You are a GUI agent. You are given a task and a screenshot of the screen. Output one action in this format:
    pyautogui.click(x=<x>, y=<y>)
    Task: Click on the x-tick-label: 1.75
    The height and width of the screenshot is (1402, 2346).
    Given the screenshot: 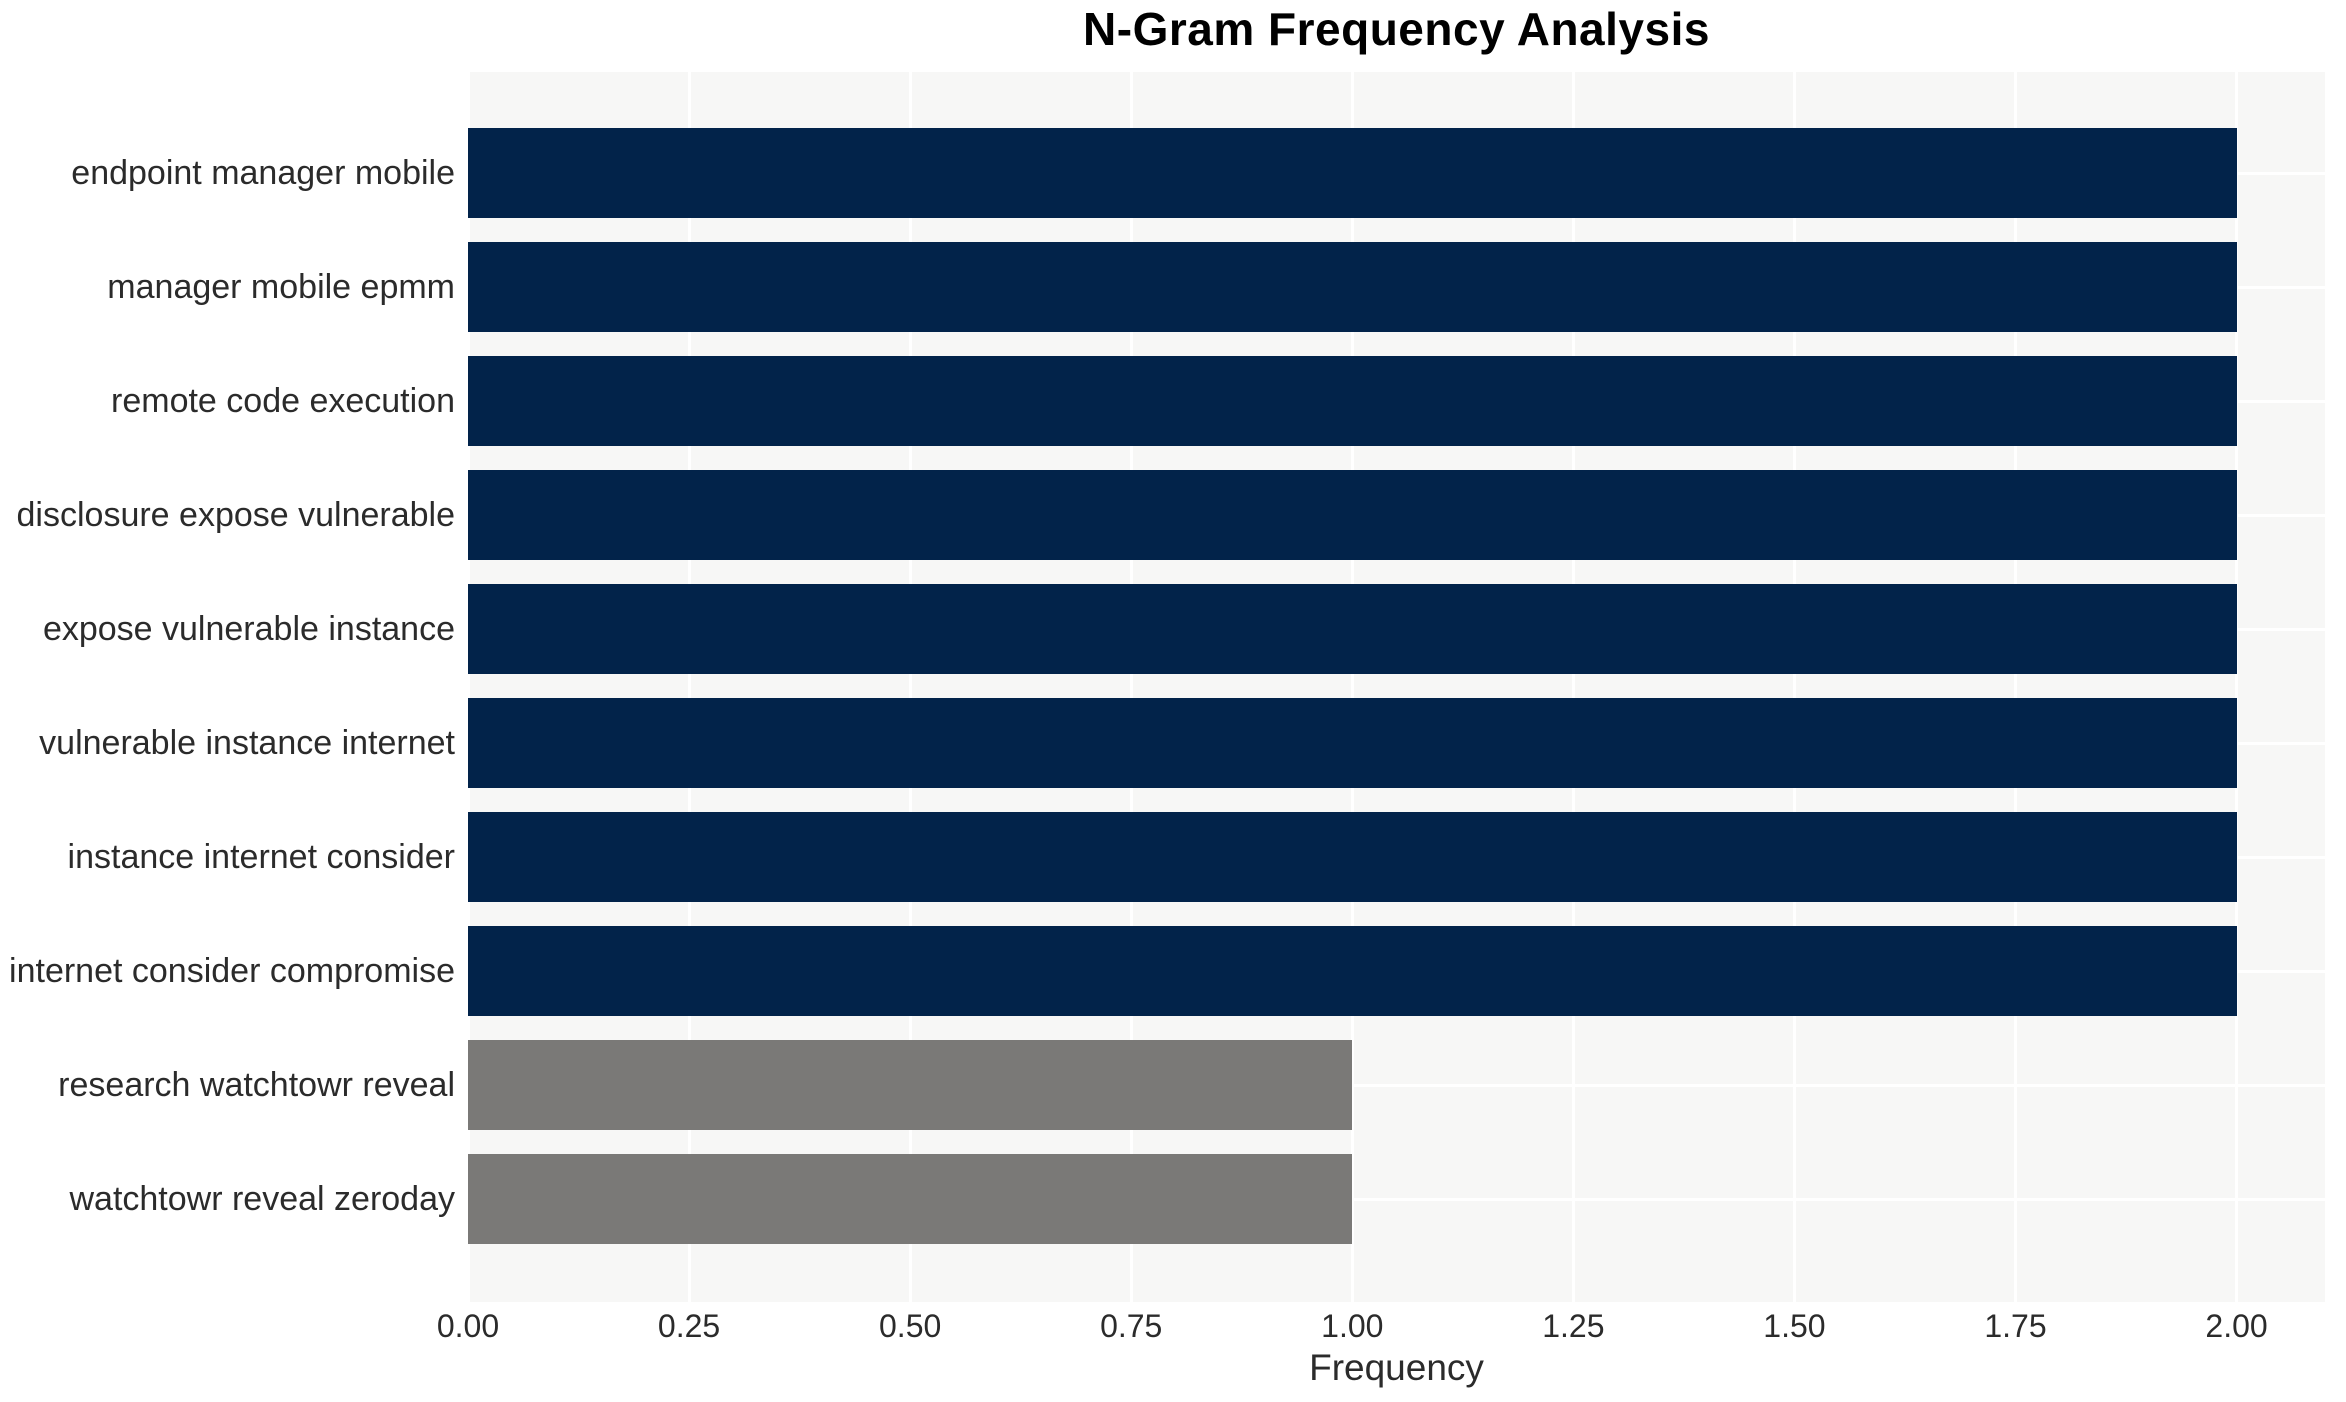 What is the action you would take?
    pyautogui.click(x=2015, y=1326)
    